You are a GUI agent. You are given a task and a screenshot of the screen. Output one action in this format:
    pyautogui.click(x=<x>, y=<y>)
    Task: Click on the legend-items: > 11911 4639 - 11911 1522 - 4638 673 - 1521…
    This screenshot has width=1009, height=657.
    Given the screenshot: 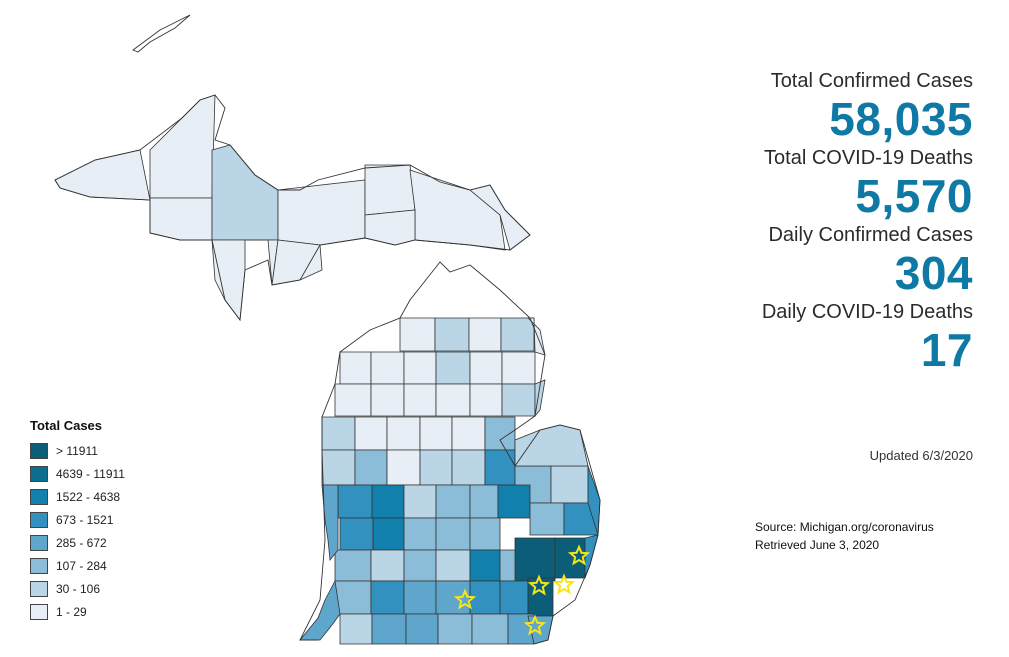 What is the action you would take?
    pyautogui.click(x=77, y=531)
    